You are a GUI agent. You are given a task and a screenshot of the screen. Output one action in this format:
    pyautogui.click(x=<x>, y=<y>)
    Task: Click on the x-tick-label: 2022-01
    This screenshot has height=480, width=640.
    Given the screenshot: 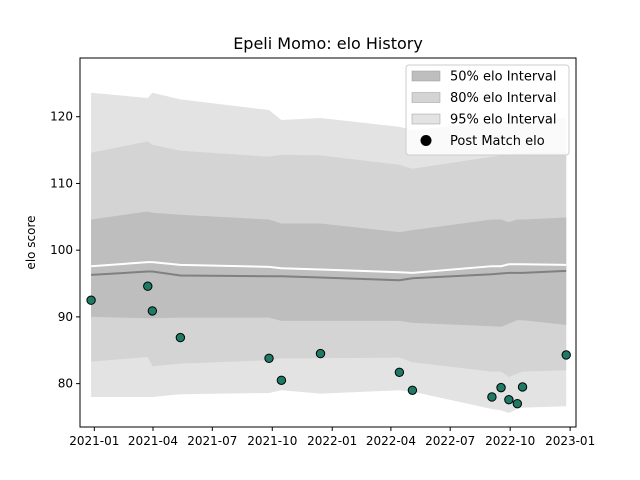 What is the action you would take?
    pyautogui.click(x=332, y=441)
    